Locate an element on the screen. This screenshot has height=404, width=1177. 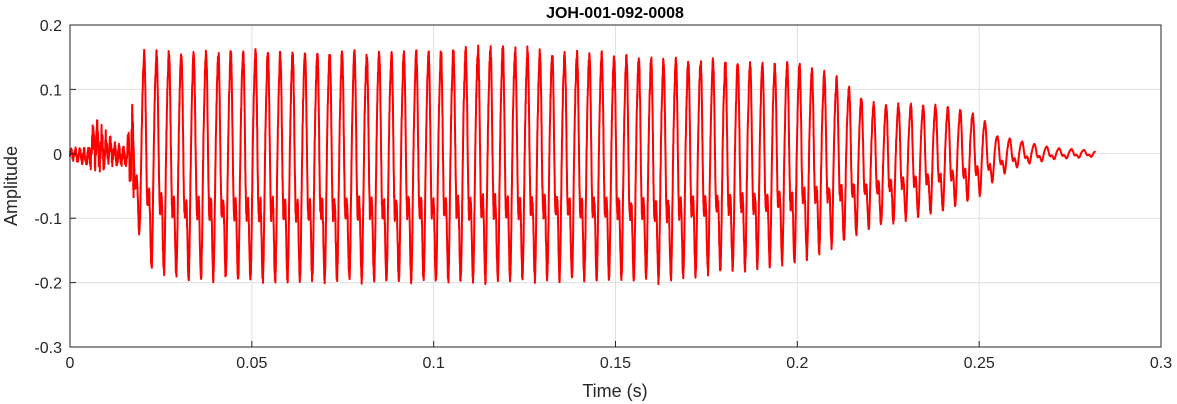
chart-title: JOH-001-092-0008 is located at coordinates (615, 13).